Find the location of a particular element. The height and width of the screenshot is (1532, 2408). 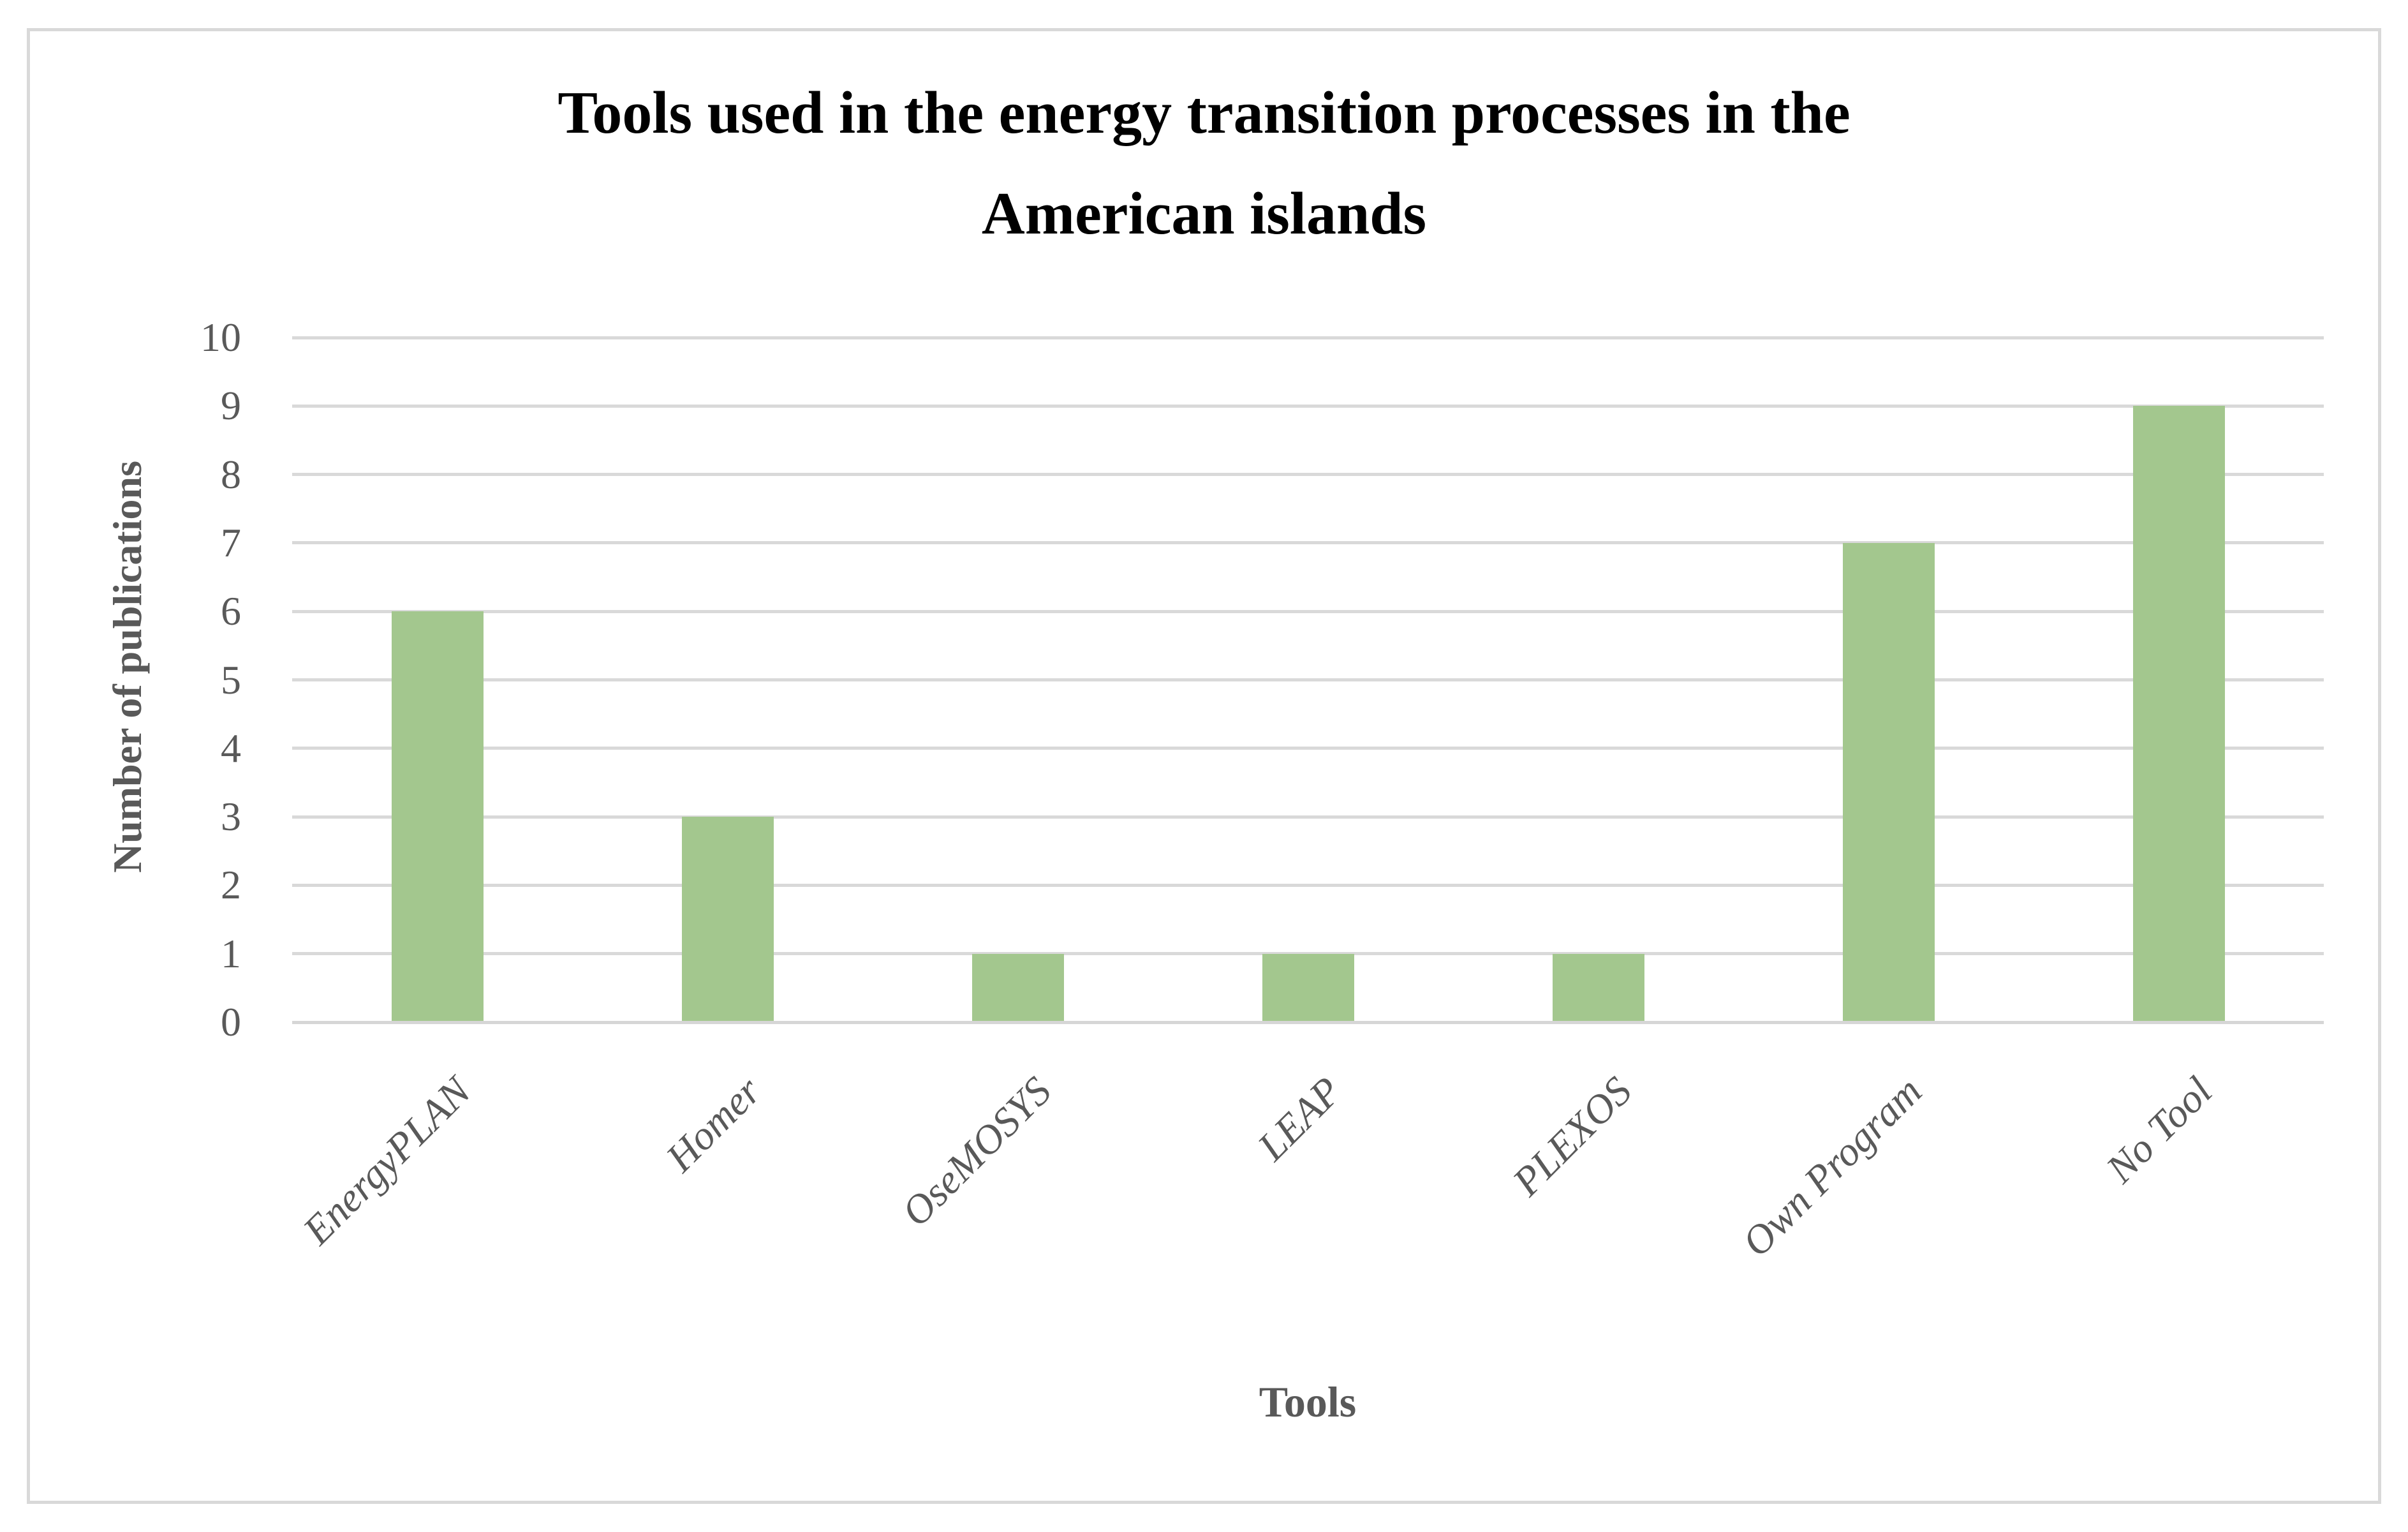

x-axis-line is located at coordinates (1308, 1022).